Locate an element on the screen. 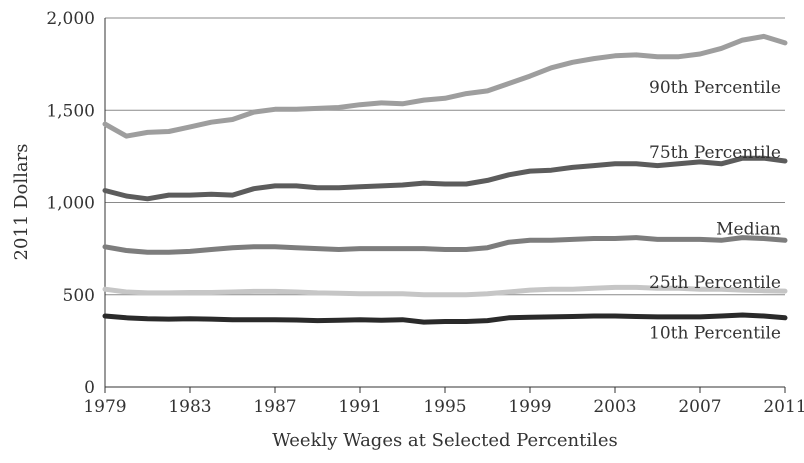 The image size is (804, 463). series-line-10th-percentile is located at coordinates (445, 318).